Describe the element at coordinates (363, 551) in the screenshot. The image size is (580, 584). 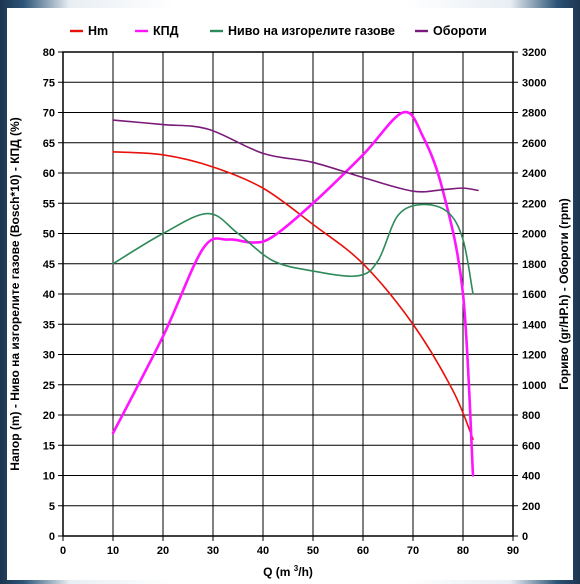
I see `x-tick-label: 60` at that location.